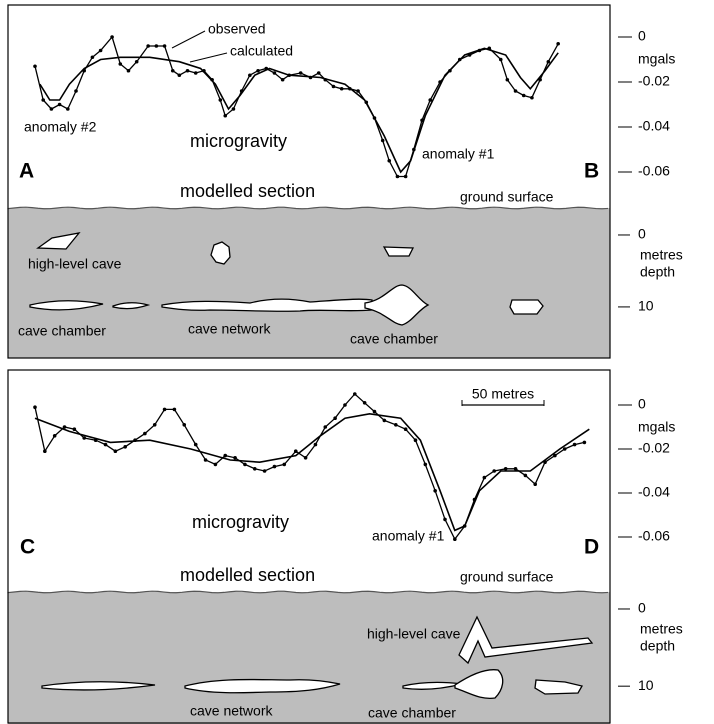  Describe the element at coordinates (507, 197) in the screenshot. I see `ground-label: ground surface` at that location.